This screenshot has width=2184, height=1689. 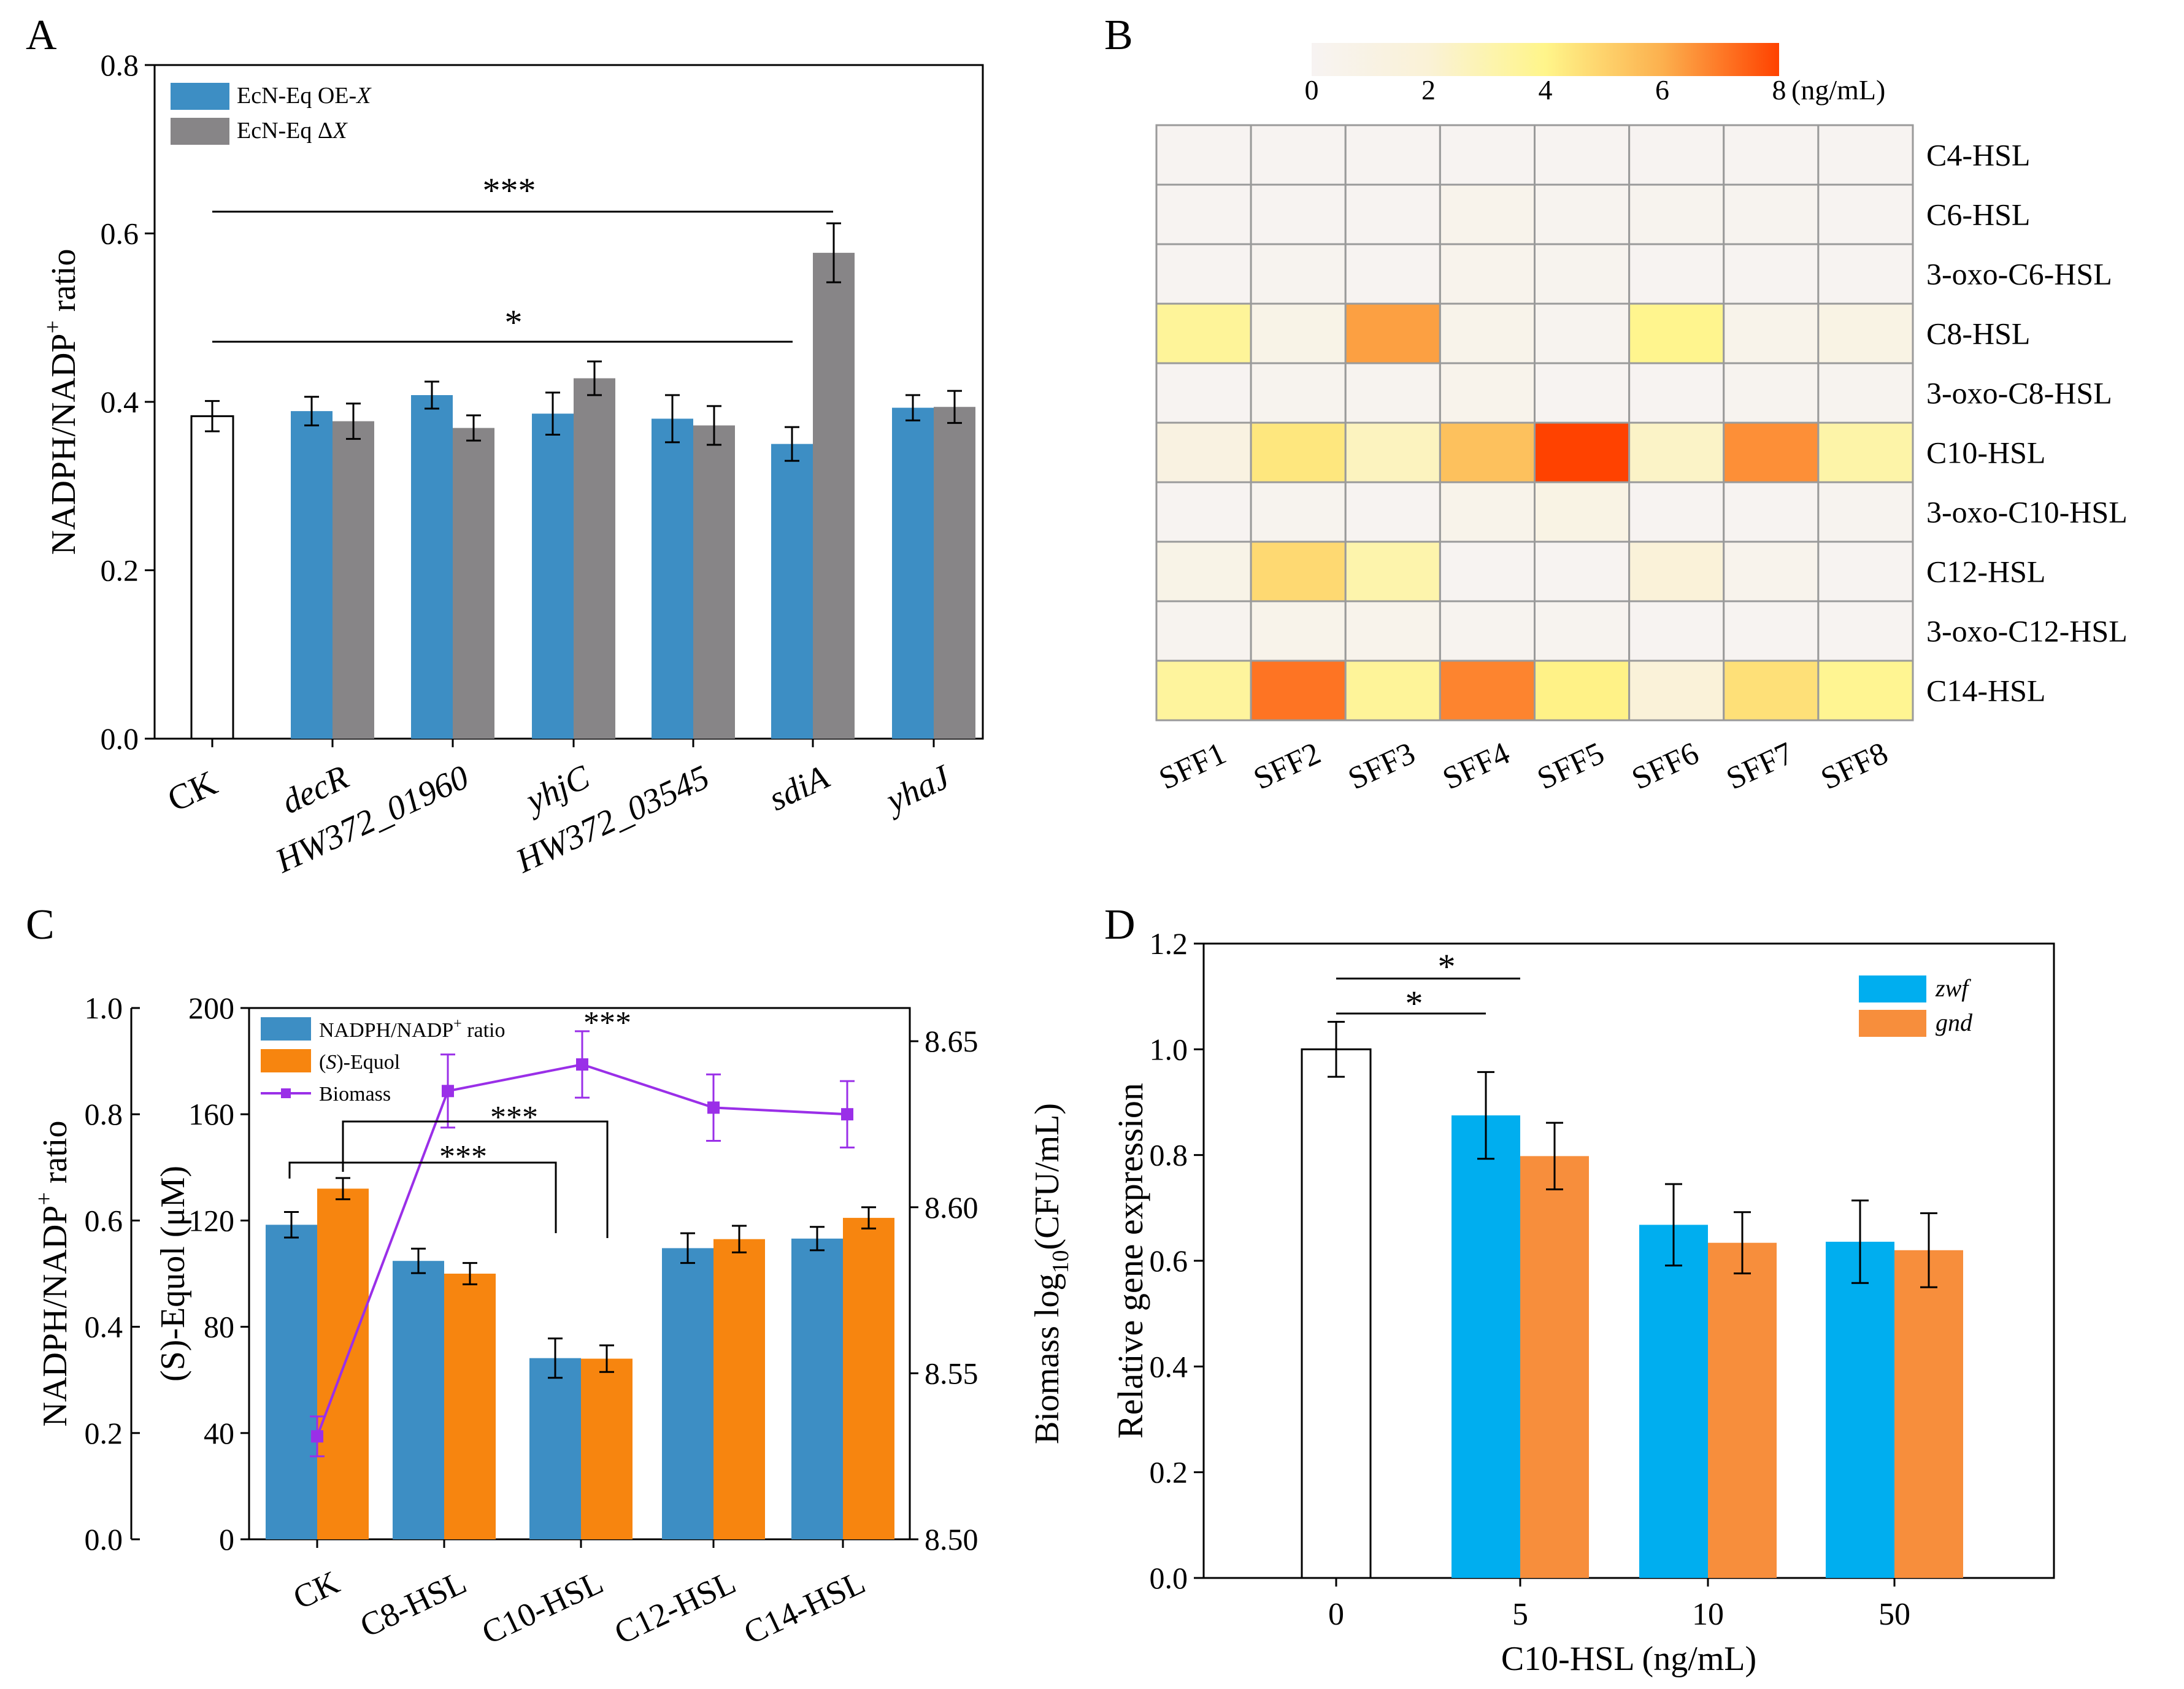 I want to click on x-tick-label: CK, so click(x=192, y=792).